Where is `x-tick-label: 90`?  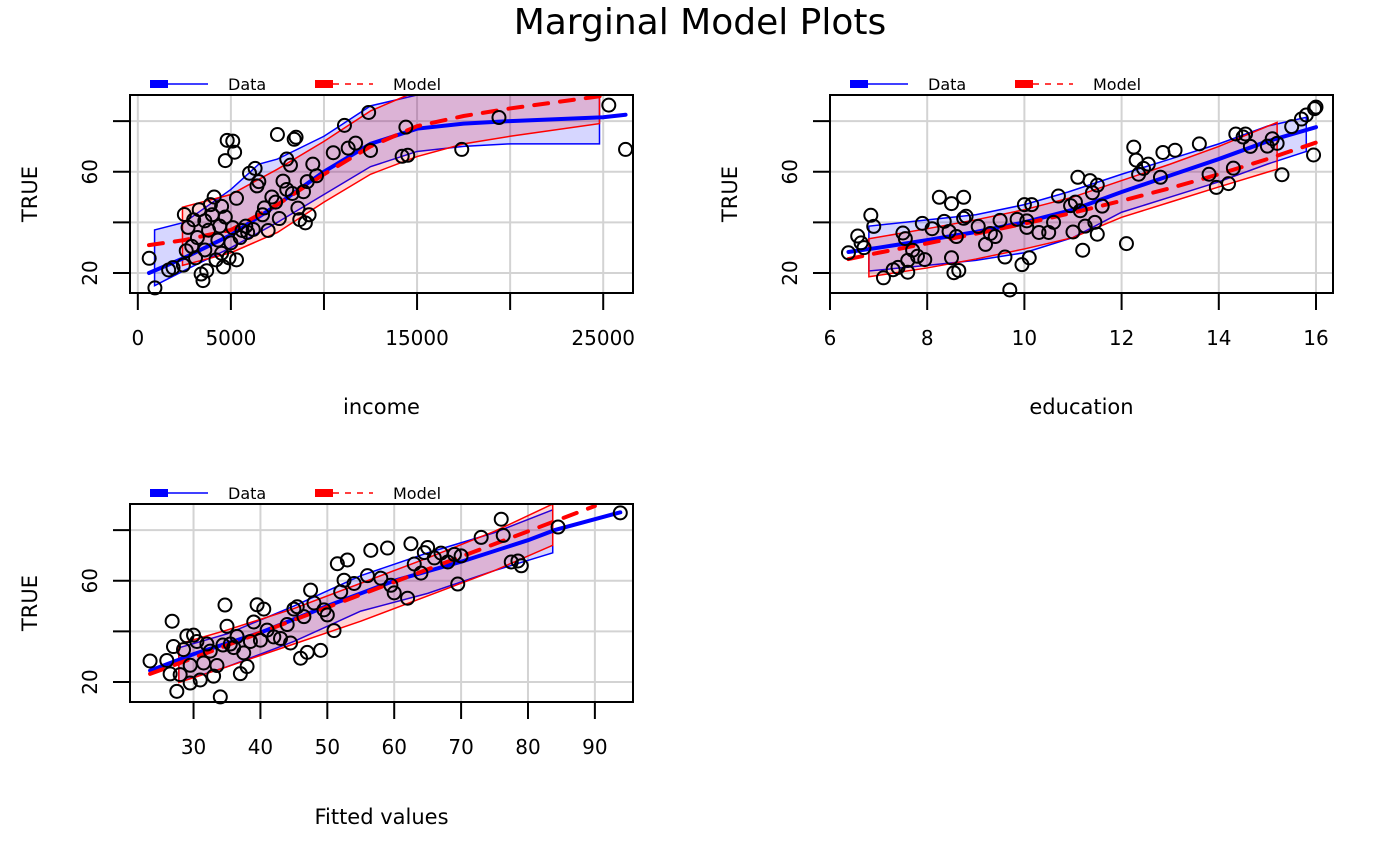
x-tick-label: 90 is located at coordinates (594, 747).